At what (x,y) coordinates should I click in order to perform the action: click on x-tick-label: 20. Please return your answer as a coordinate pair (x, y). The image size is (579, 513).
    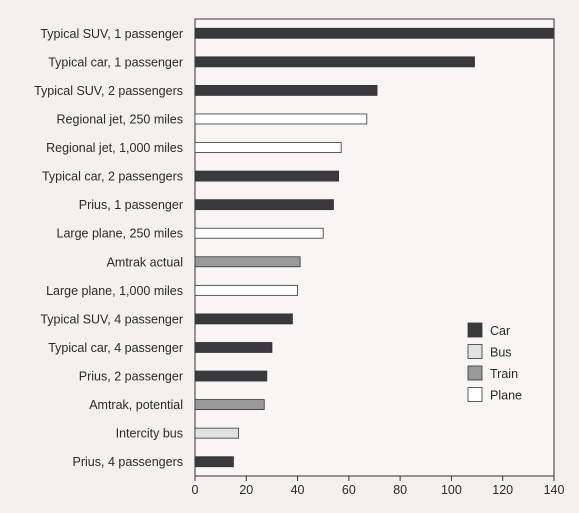
    Looking at the image, I should click on (246, 490).